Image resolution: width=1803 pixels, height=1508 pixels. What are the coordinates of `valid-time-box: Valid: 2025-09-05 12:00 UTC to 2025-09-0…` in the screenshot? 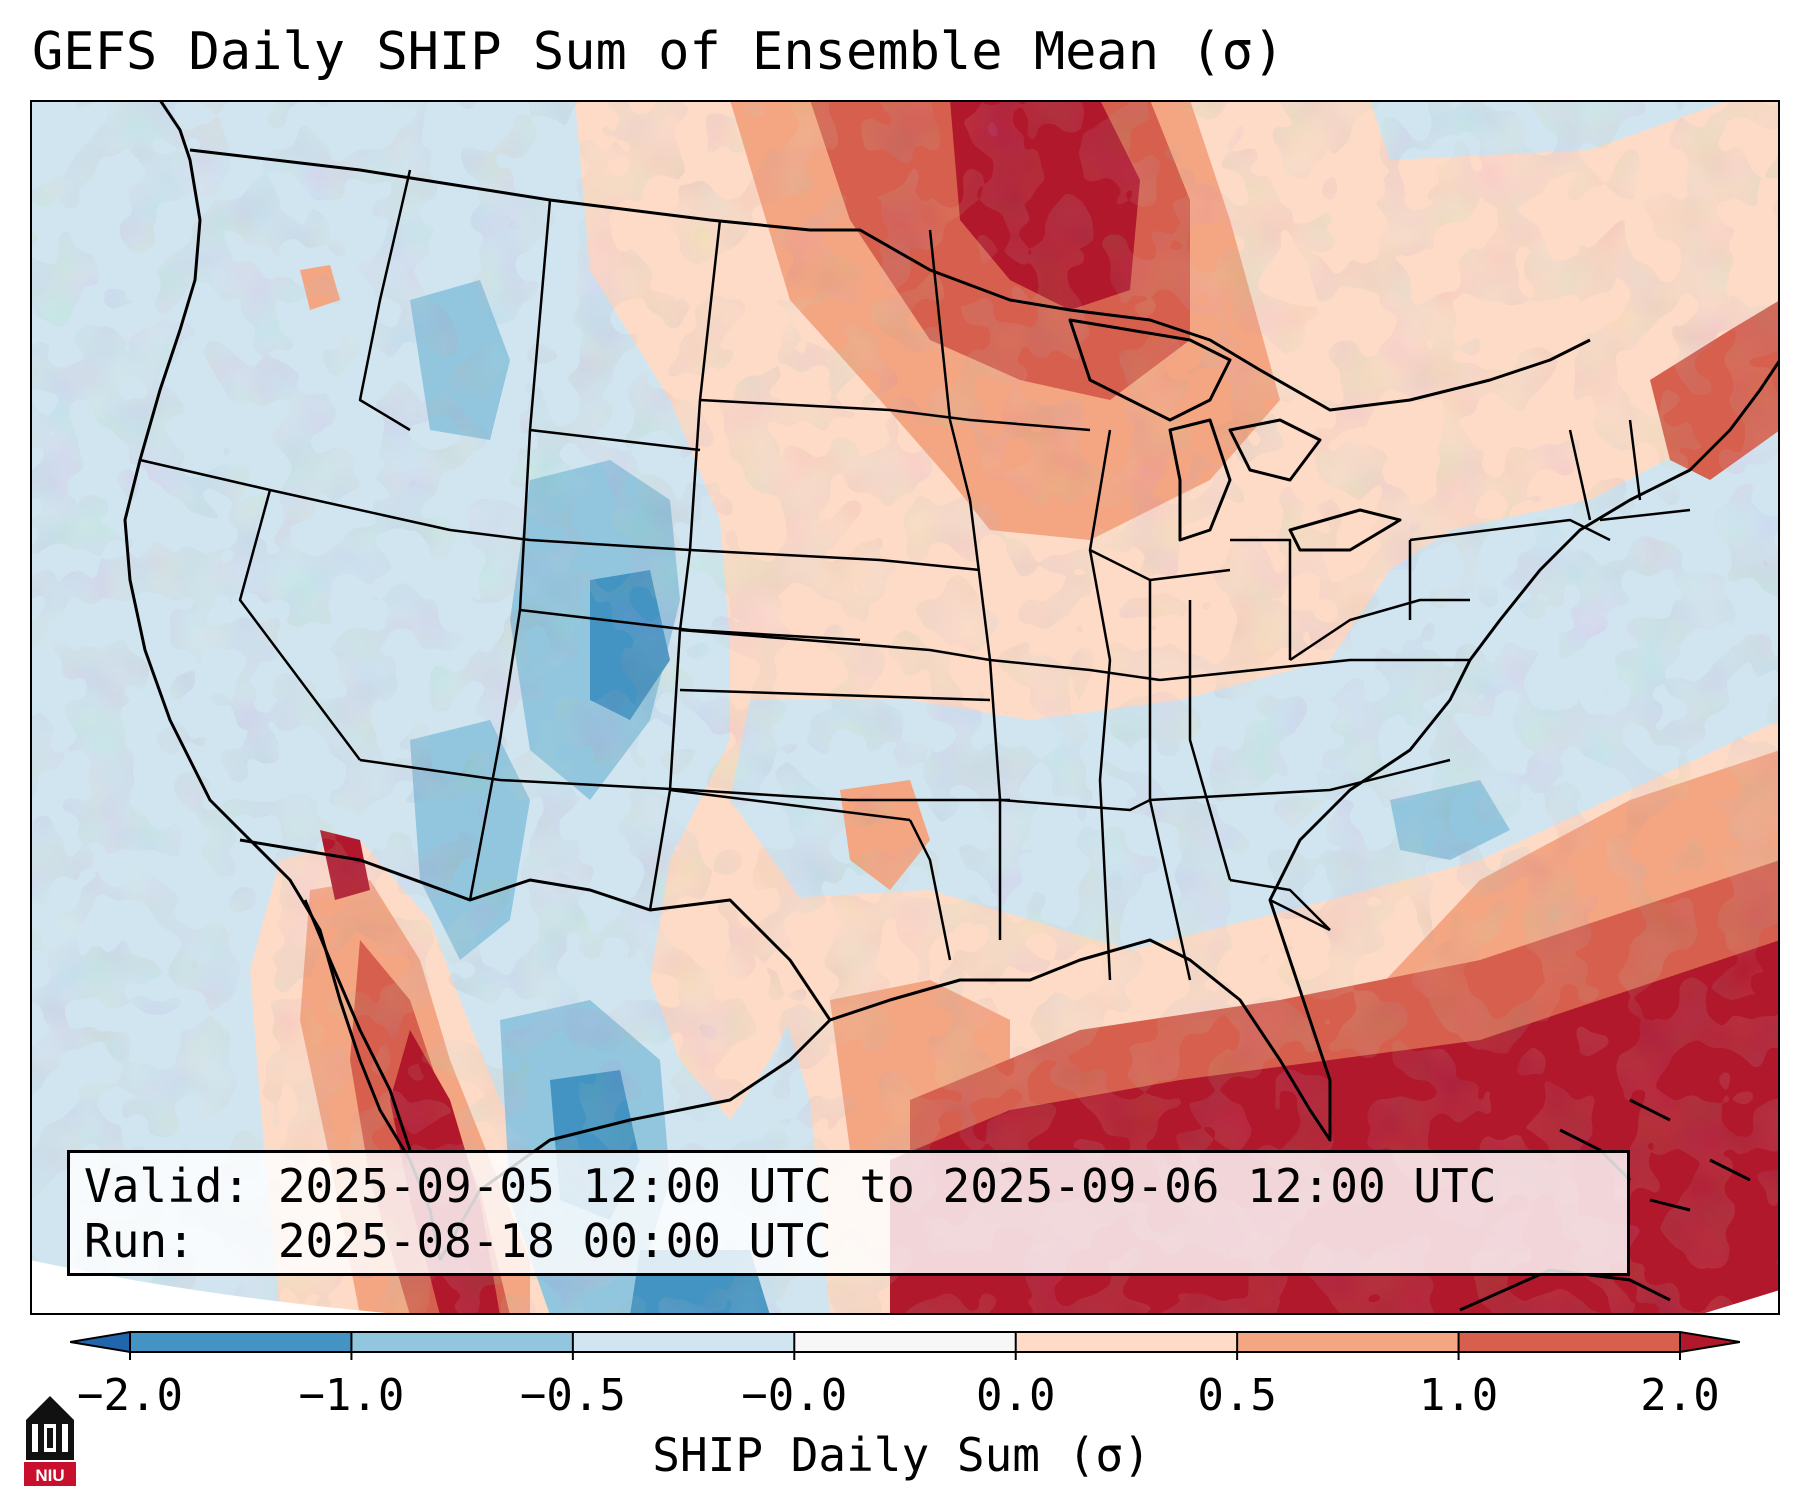 It's located at (848, 1213).